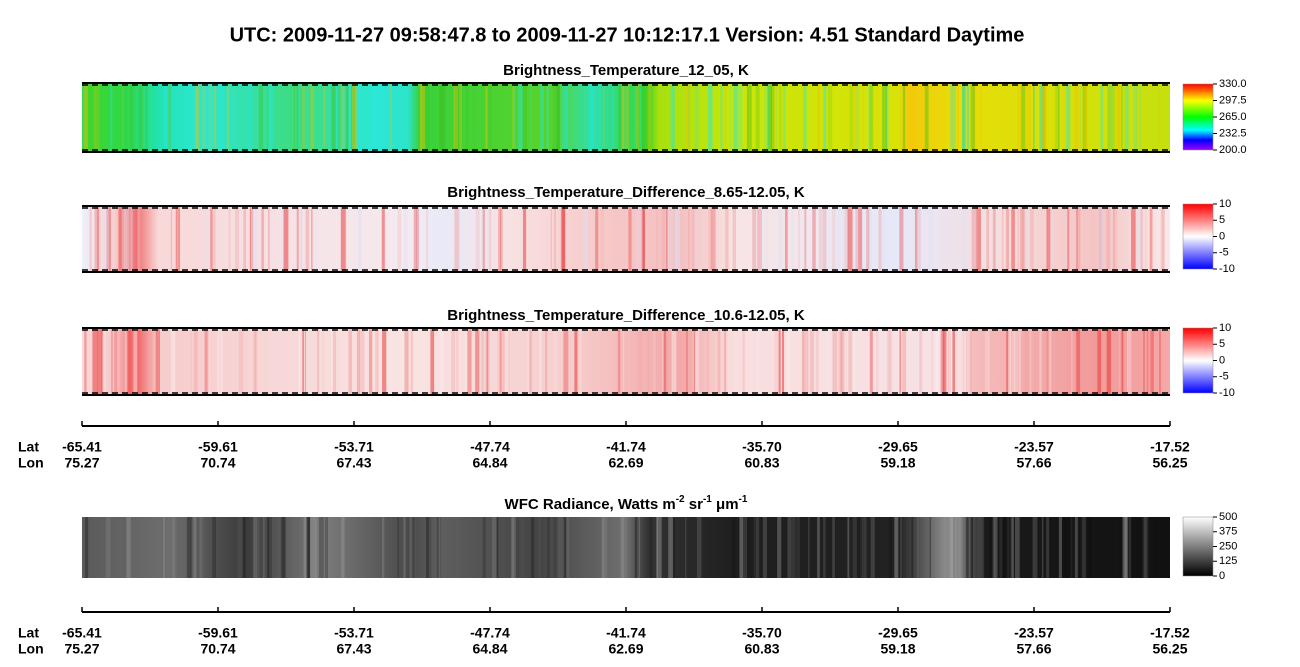 Image resolution: width=1300 pixels, height=667 pixels. What do you see at coordinates (590, 504) in the screenshot?
I see `title-part: WFC Radiance, Watts m` at bounding box center [590, 504].